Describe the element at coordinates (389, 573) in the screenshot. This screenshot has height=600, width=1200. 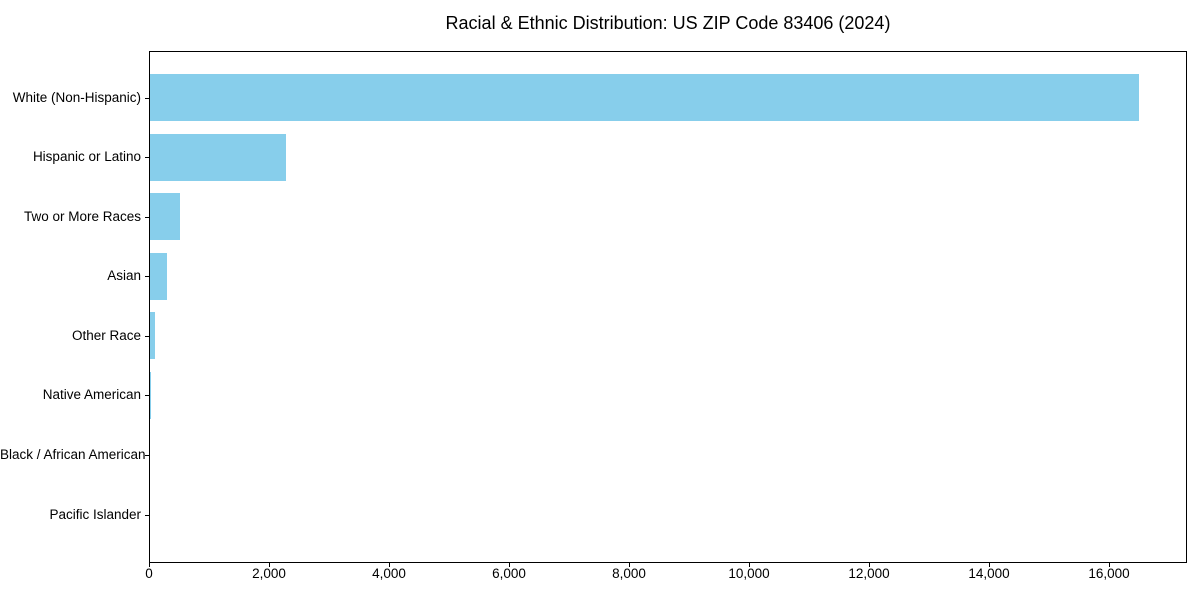
I see `x-tick-label: 4,000` at that location.